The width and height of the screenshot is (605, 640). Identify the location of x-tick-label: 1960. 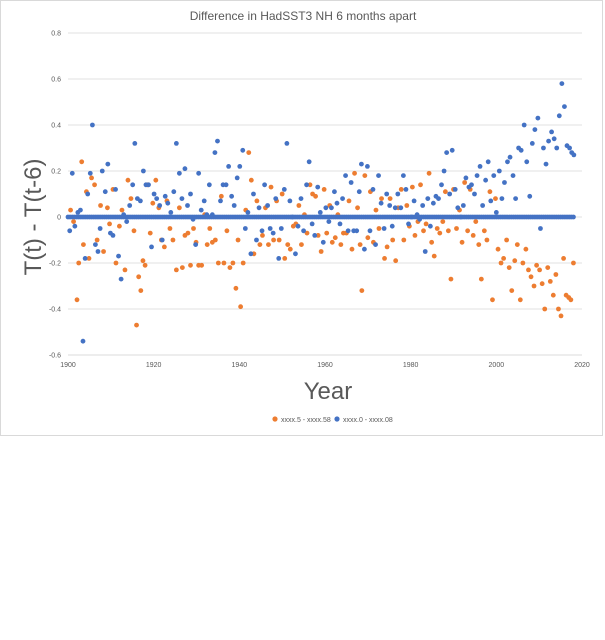
(325, 365).